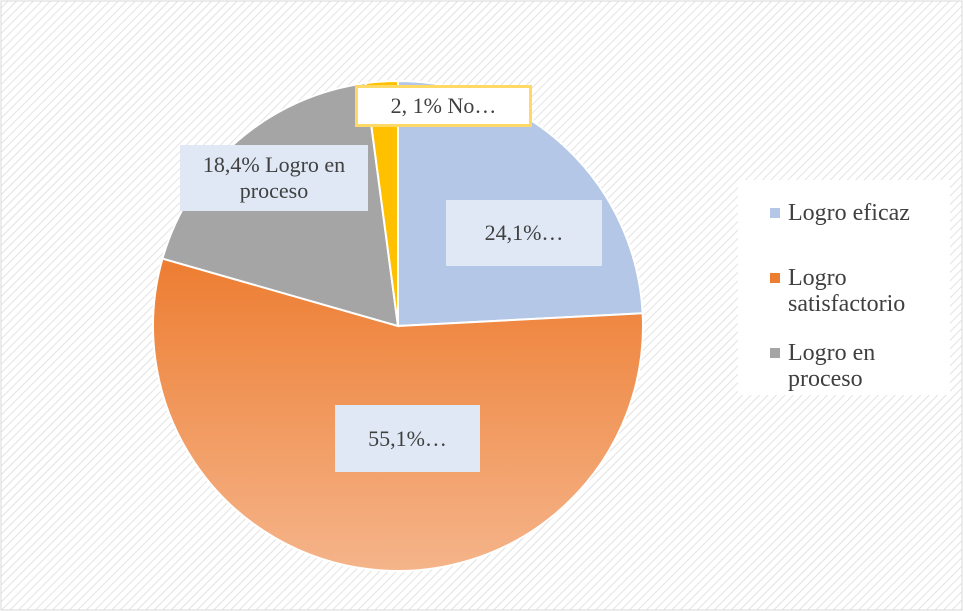 The height and width of the screenshot is (611, 963). I want to click on legend-label: Logro en proceso, so click(832, 366).